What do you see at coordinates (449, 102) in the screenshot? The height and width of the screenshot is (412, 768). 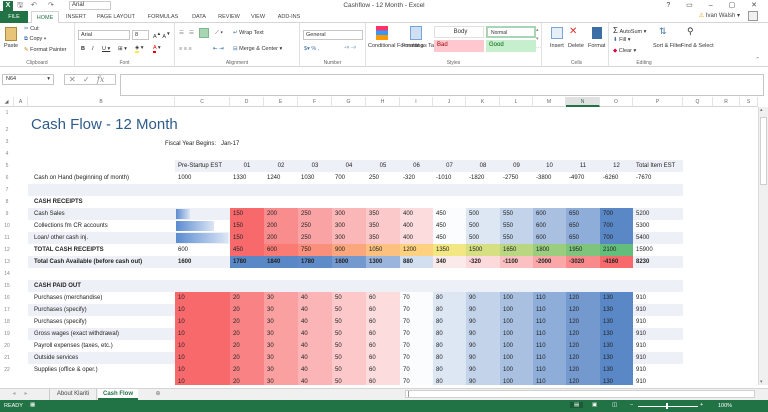 I see `column-header-j: J` at bounding box center [449, 102].